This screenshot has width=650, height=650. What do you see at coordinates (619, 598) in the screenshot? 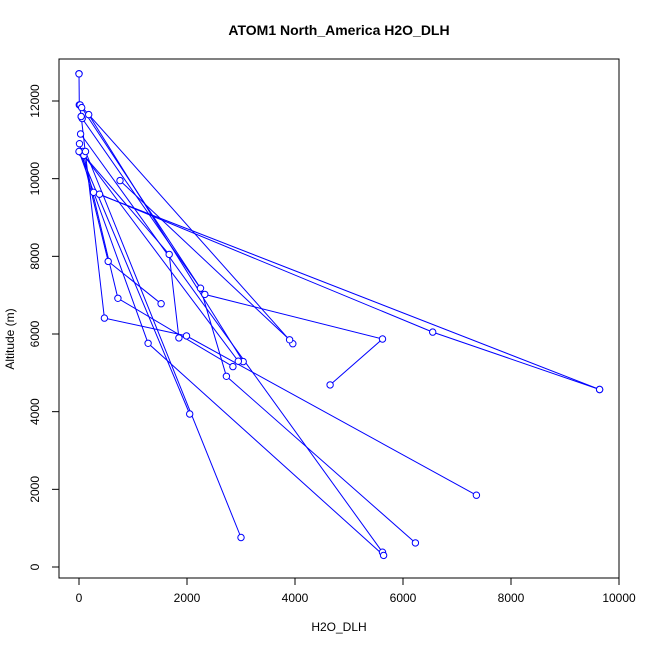
I see `x-tick-label: 10000` at bounding box center [619, 598].